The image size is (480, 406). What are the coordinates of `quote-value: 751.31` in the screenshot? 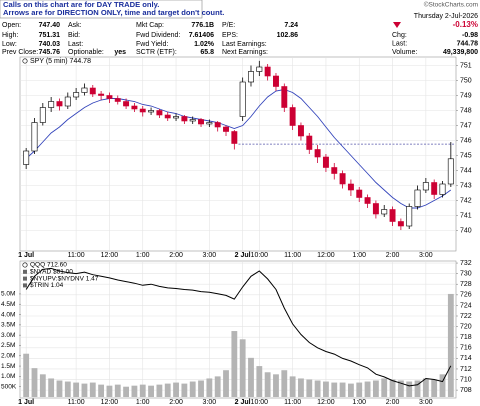 It's located at (50, 35).